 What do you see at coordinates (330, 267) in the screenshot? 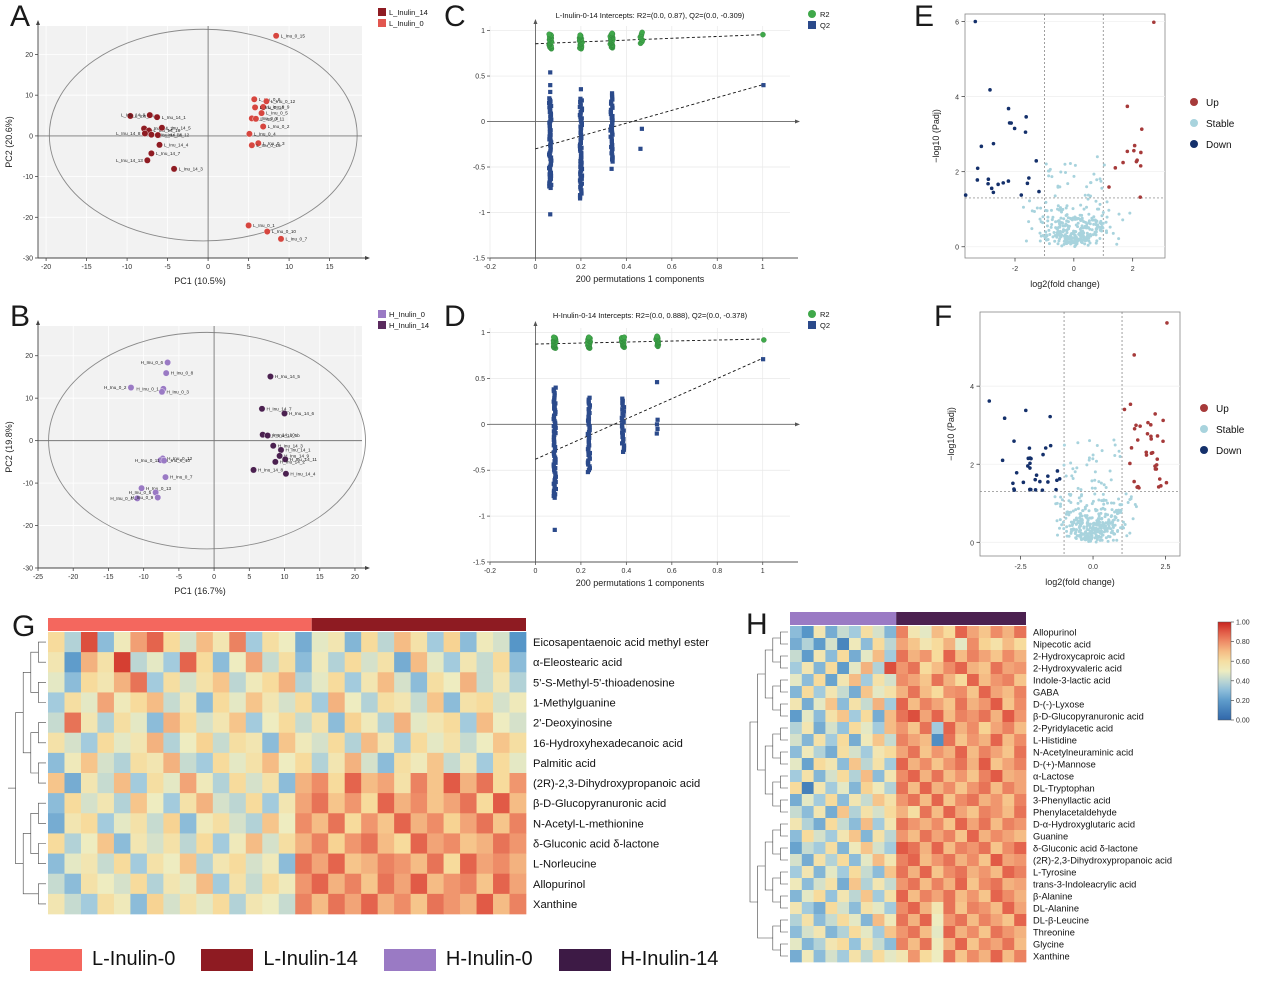
I see `x-tick-label: 15` at bounding box center [330, 267].